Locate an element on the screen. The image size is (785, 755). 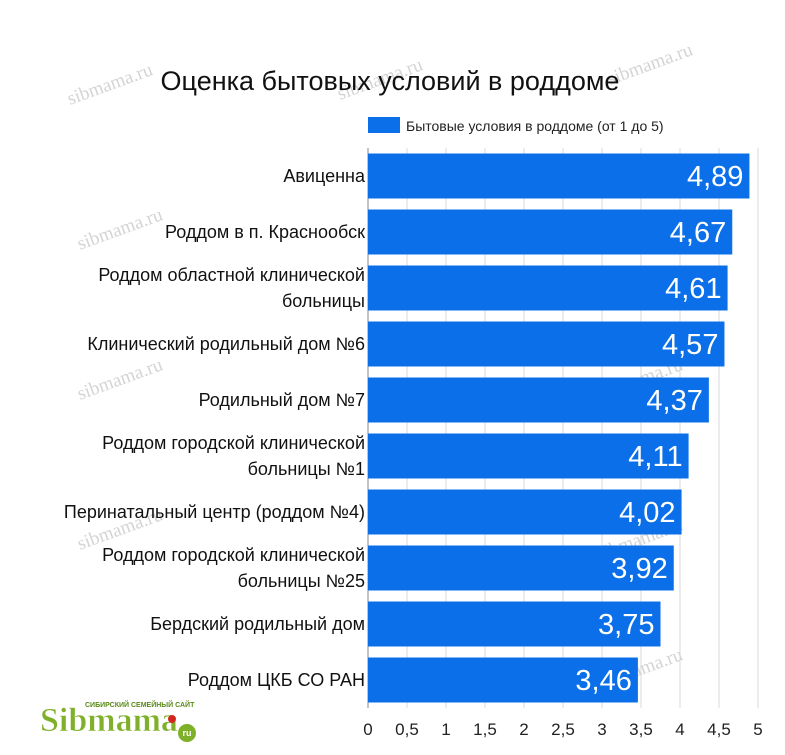
x-tick-label: 5 is located at coordinates (757, 729).